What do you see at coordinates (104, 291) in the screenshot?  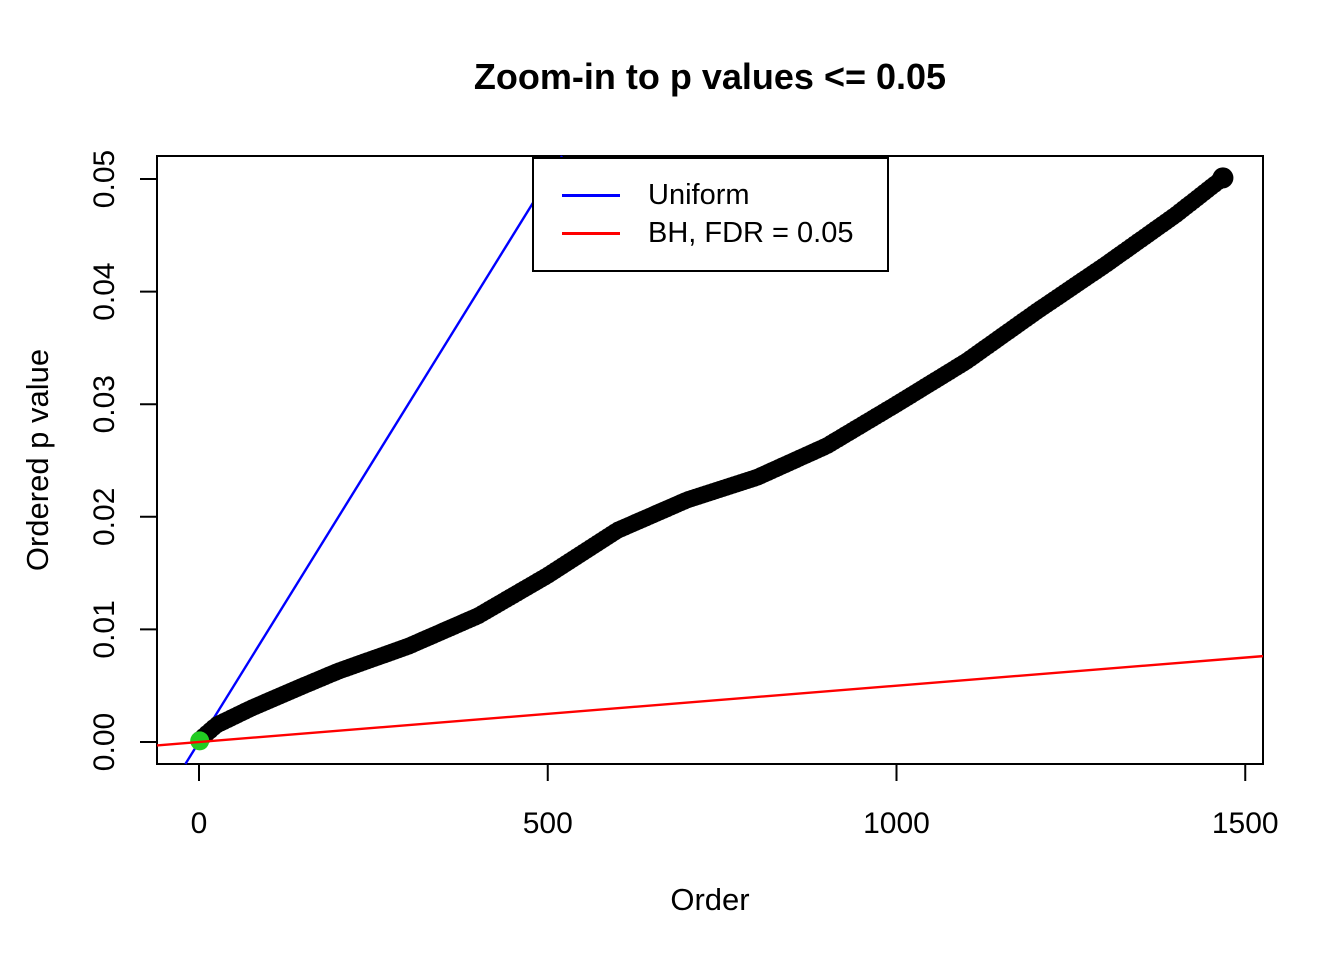 I see `y-tick-label: 0.04` at bounding box center [104, 291].